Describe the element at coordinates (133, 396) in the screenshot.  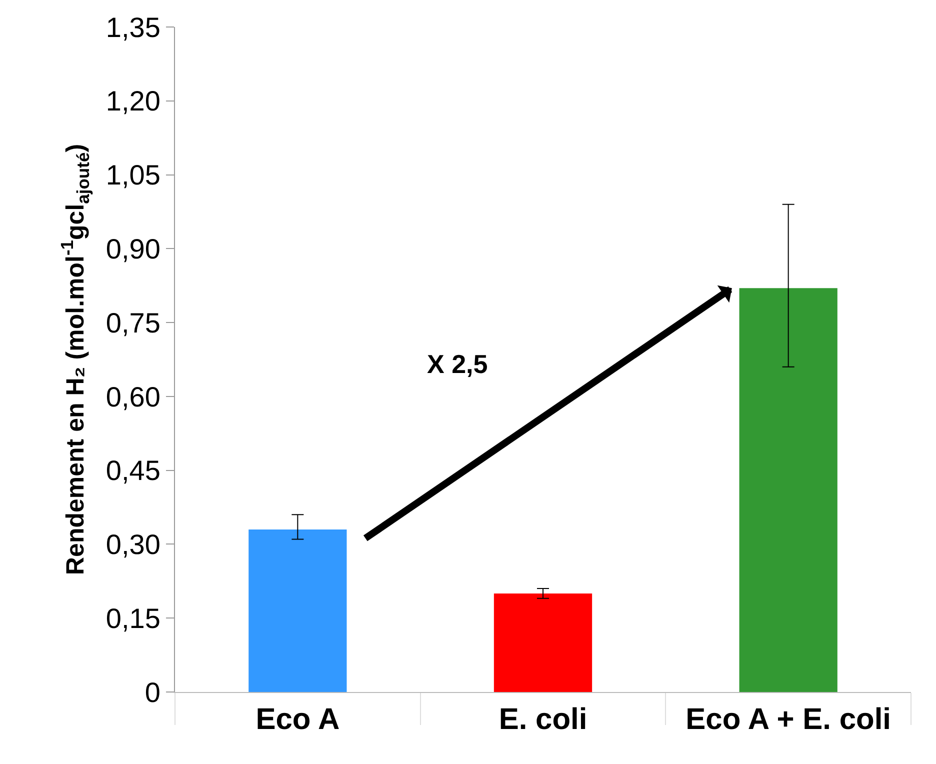
I see `y-tick-label: 0,60` at that location.